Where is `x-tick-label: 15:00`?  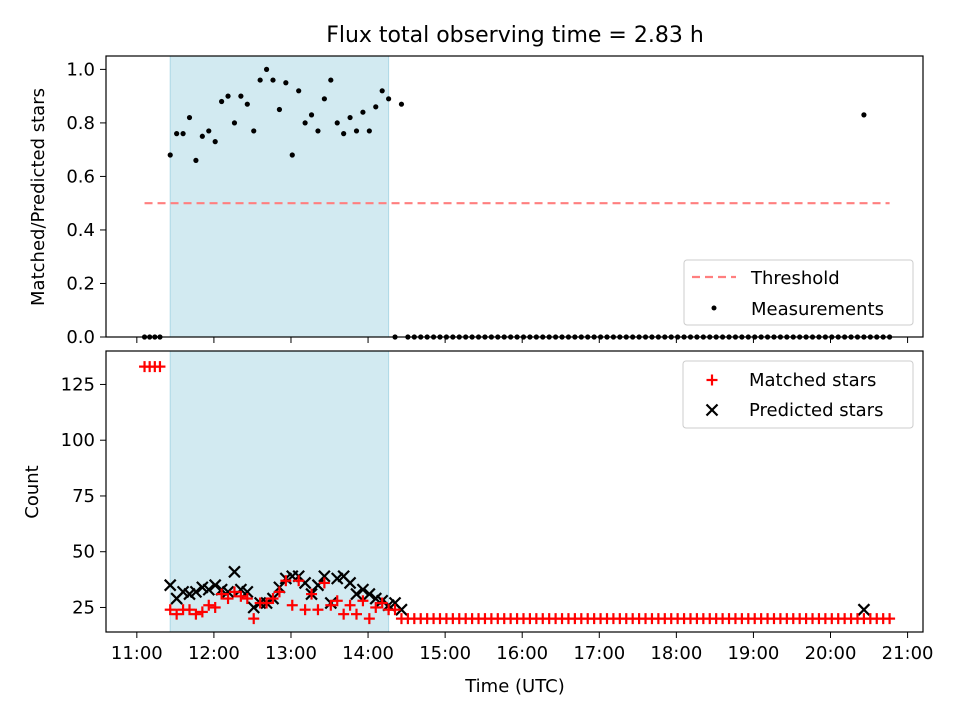
x-tick-label: 15:00 is located at coordinates (445, 653).